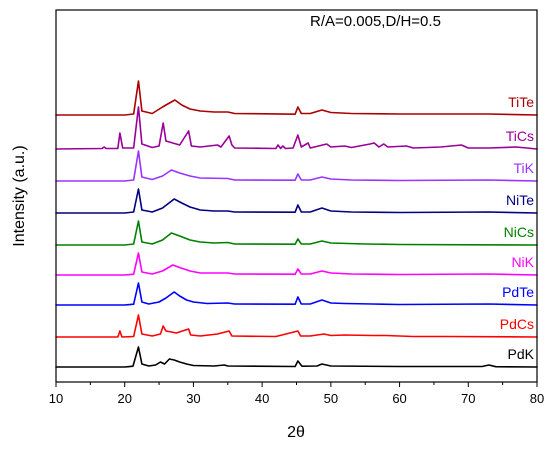  I want to click on x-tick-label: 10, so click(56, 398).